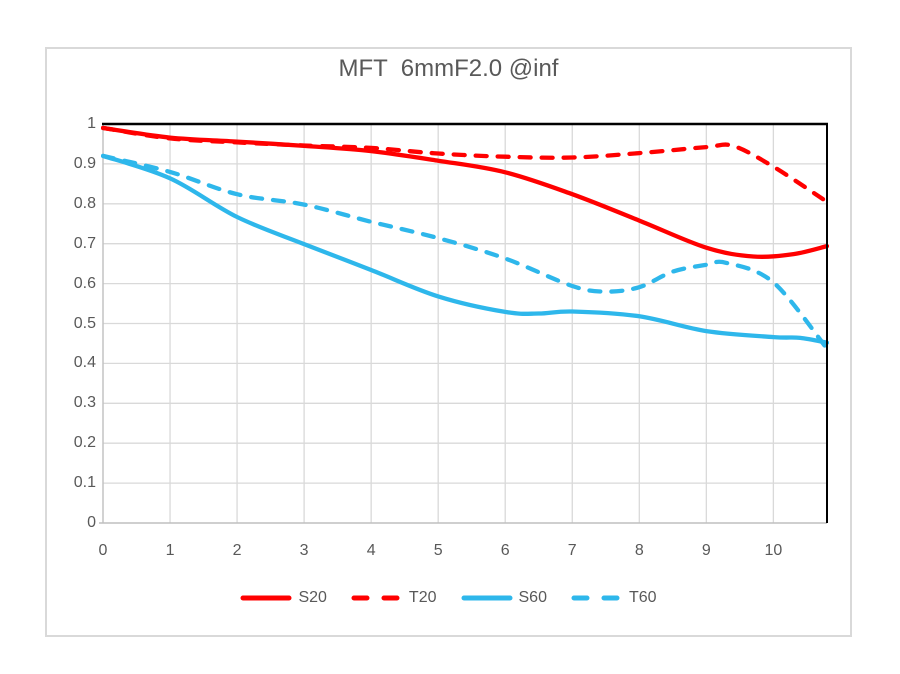 The width and height of the screenshot is (900, 674). What do you see at coordinates (706, 550) in the screenshot?
I see `x-axis-label-9: 9` at bounding box center [706, 550].